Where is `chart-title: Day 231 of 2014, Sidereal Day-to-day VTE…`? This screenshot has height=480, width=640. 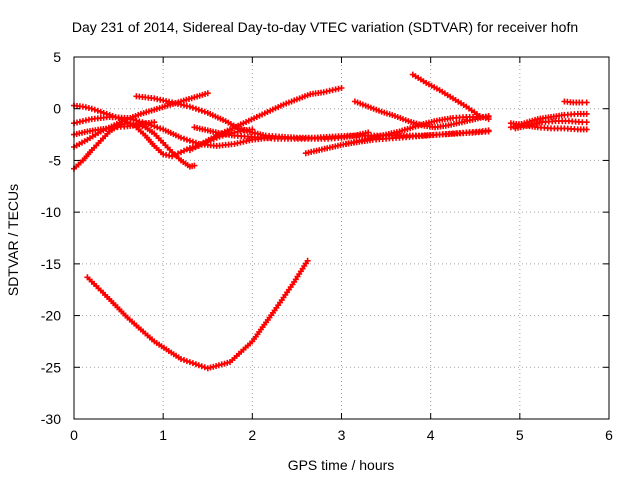
chart-title: Day 231 of 2014, Sidereal Day-to-day VTE… is located at coordinates (325, 27).